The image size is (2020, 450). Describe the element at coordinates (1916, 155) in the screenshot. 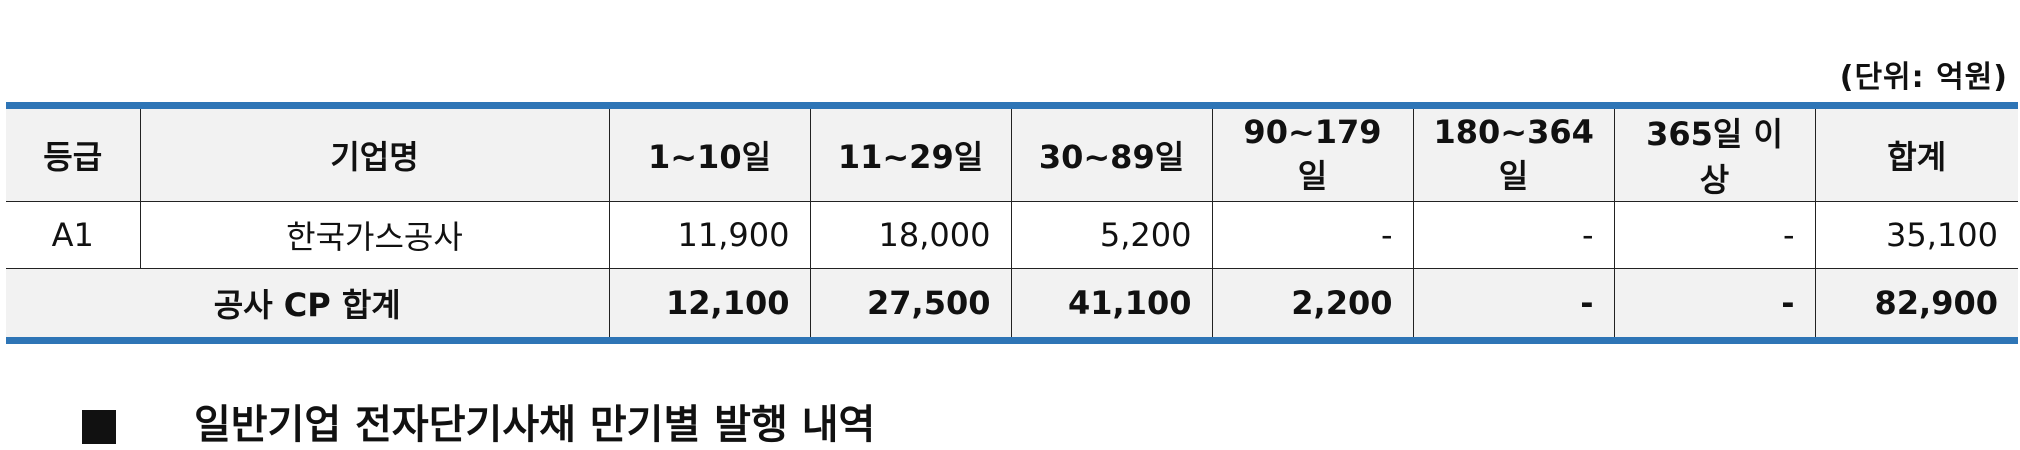

I see `header-total: 합계` at that location.